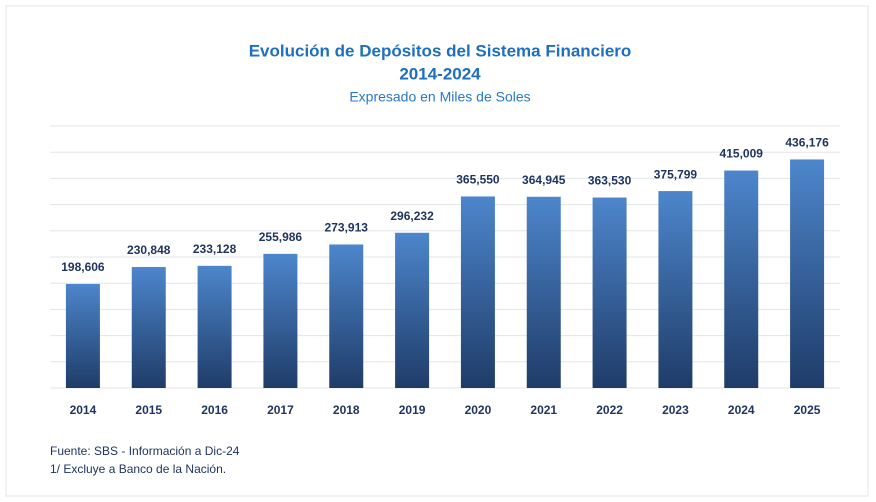 This screenshot has width=876, height=502. I want to click on x-tick-label: 2019, so click(412, 410).